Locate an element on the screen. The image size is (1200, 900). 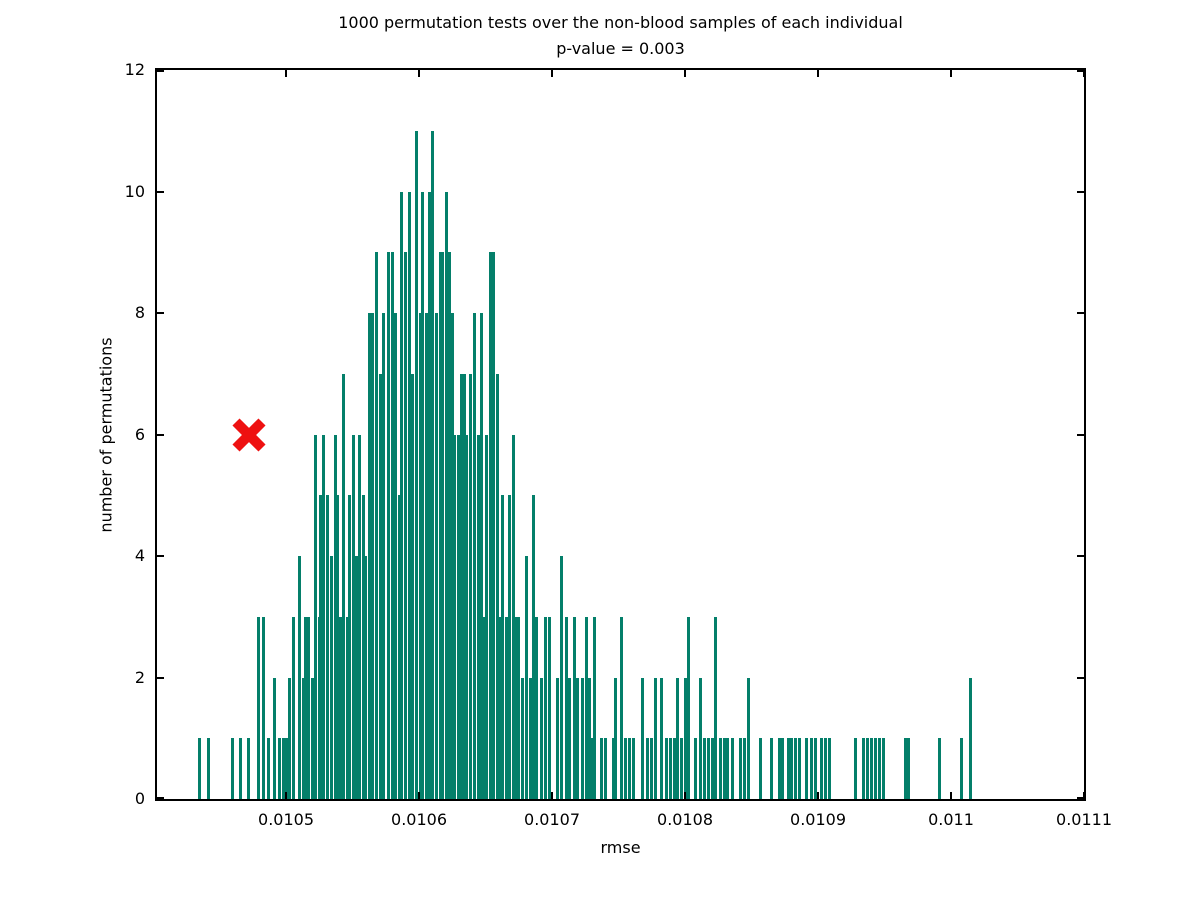
observed-value-x-marker is located at coordinates (249, 434).